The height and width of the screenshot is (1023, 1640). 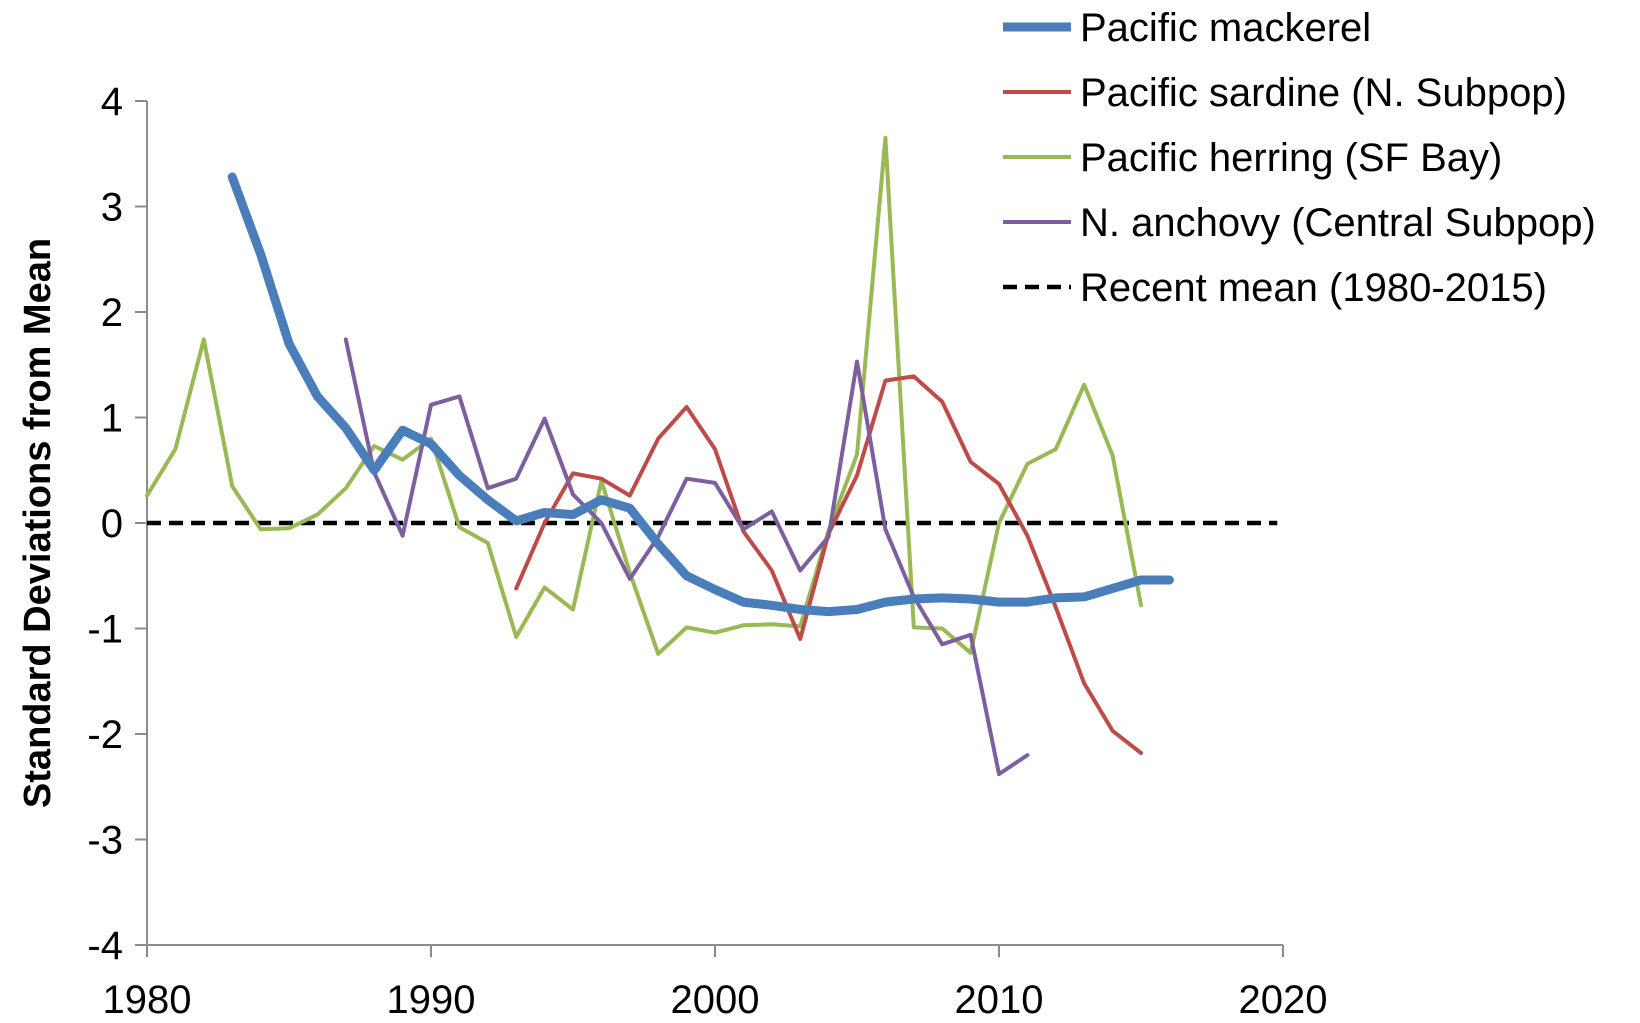 What do you see at coordinates (147, 1000) in the screenshot?
I see `x-tick-label: 1980` at bounding box center [147, 1000].